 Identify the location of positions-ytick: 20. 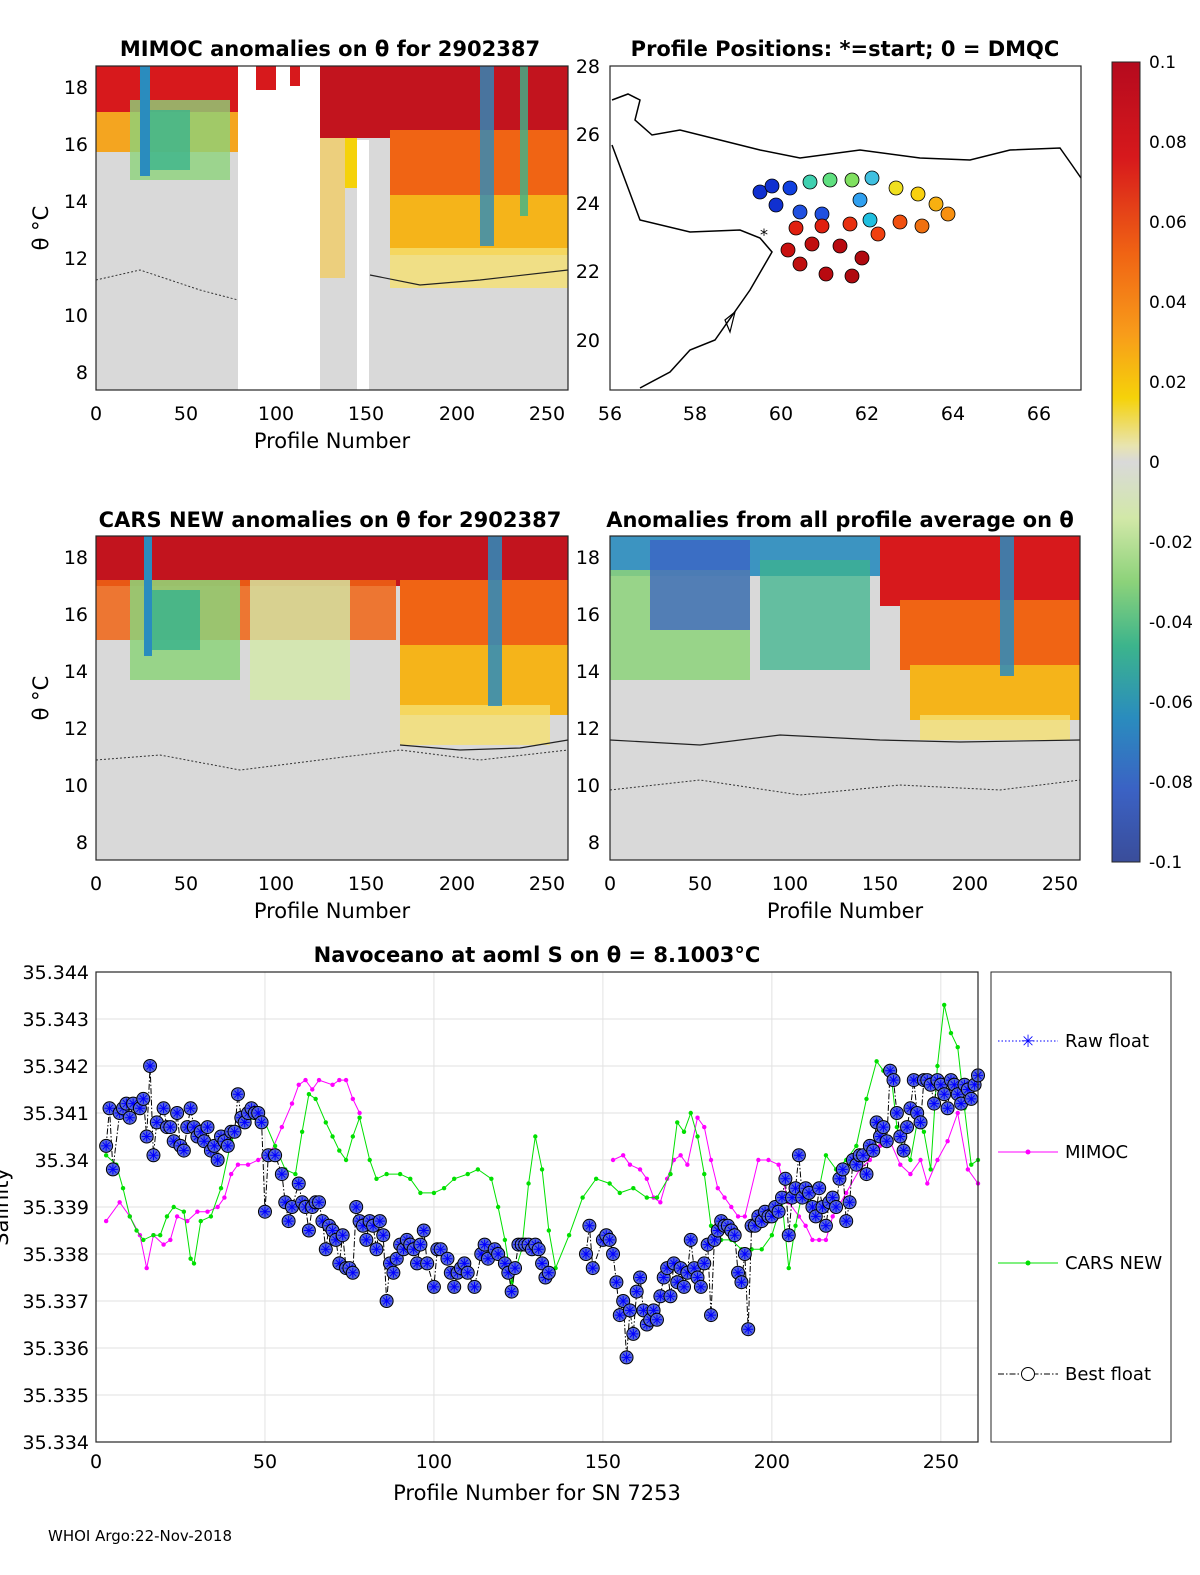
(588, 341).